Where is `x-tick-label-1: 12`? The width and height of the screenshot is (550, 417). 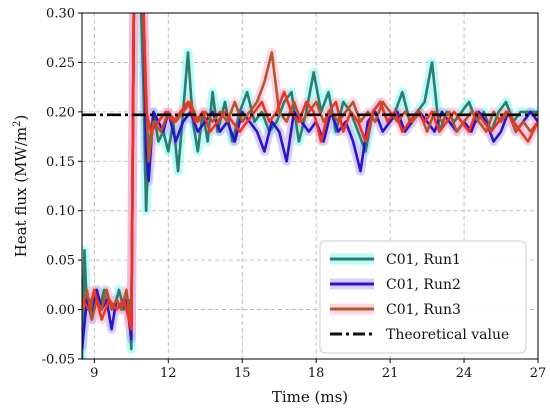
x-tick-label-1: 12 is located at coordinates (168, 373).